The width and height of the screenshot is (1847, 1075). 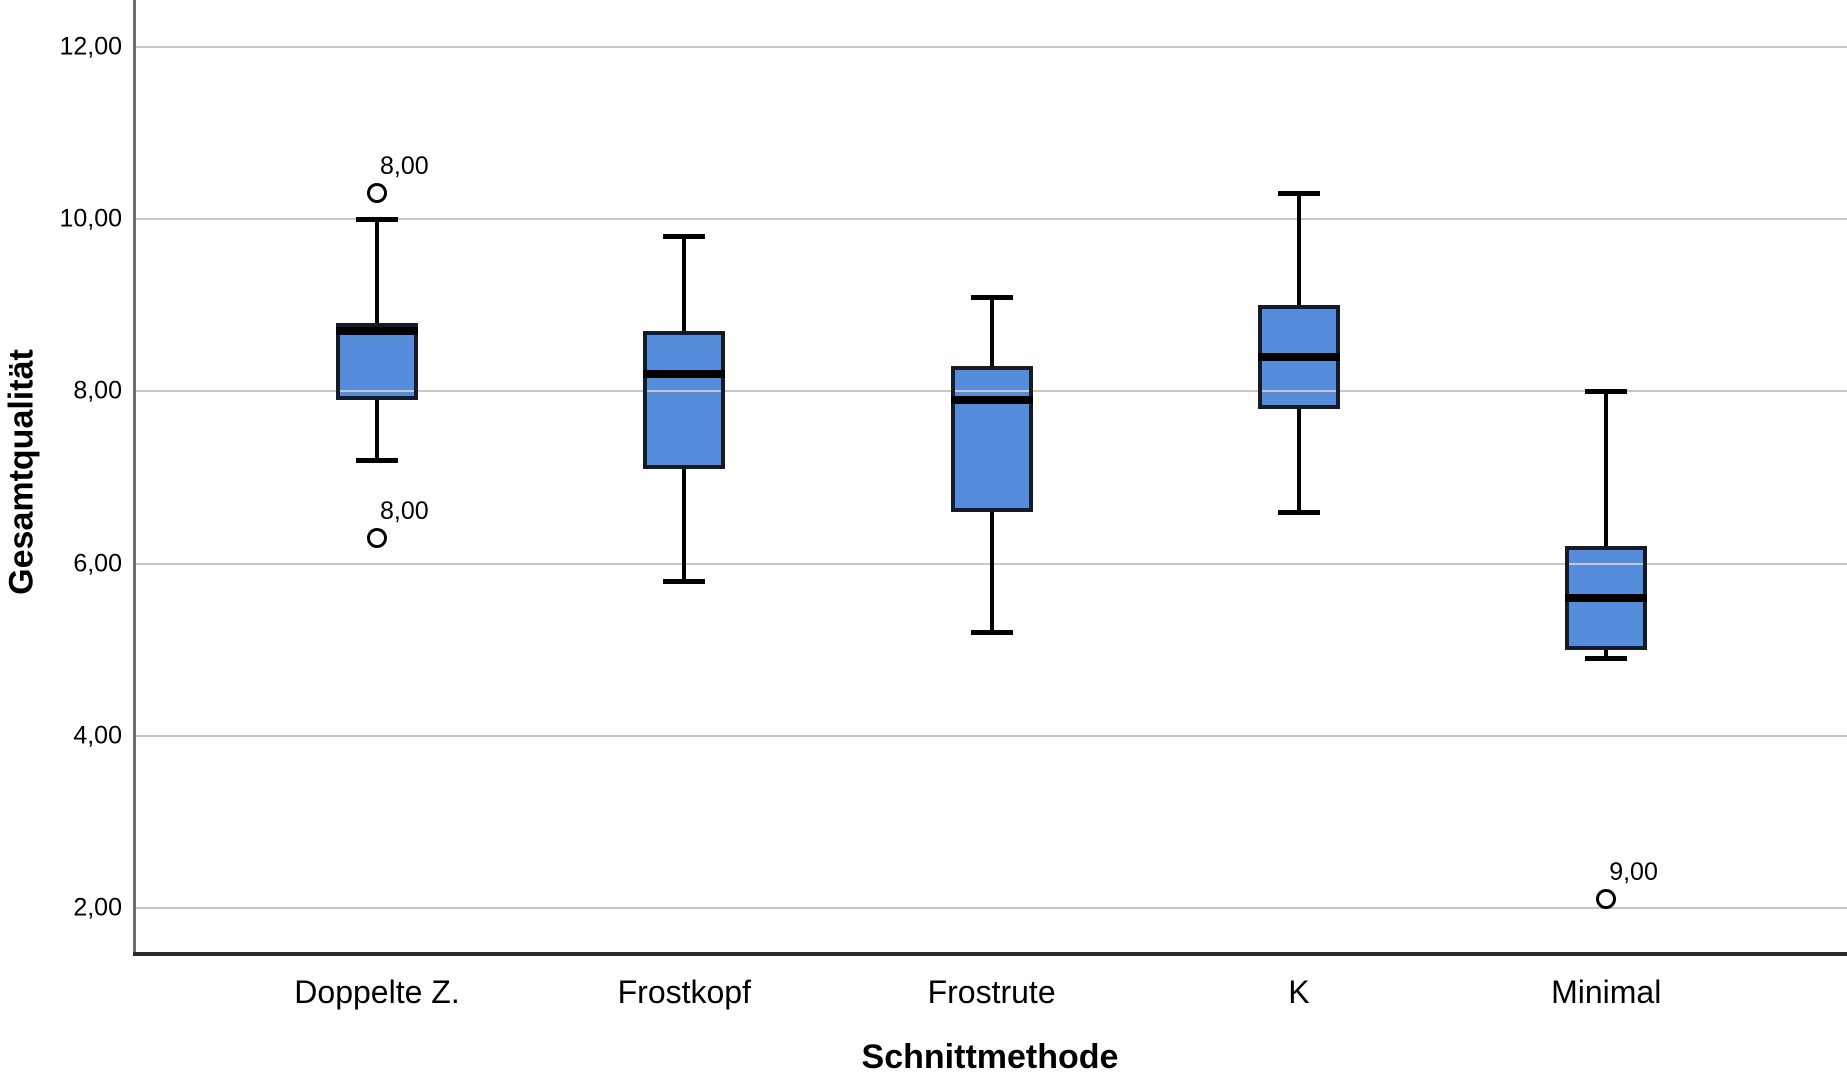 What do you see at coordinates (97, 735) in the screenshot?
I see `y-tick-label: 4,00` at bounding box center [97, 735].